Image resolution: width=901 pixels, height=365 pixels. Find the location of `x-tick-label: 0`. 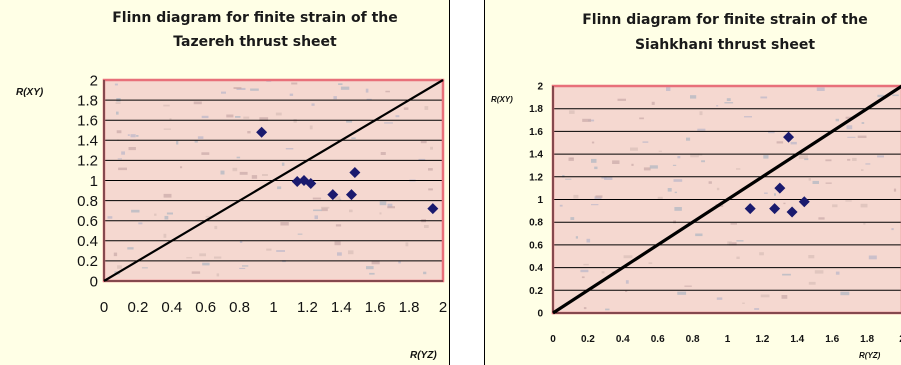

x-tick-label: 0 is located at coordinates (104, 307).